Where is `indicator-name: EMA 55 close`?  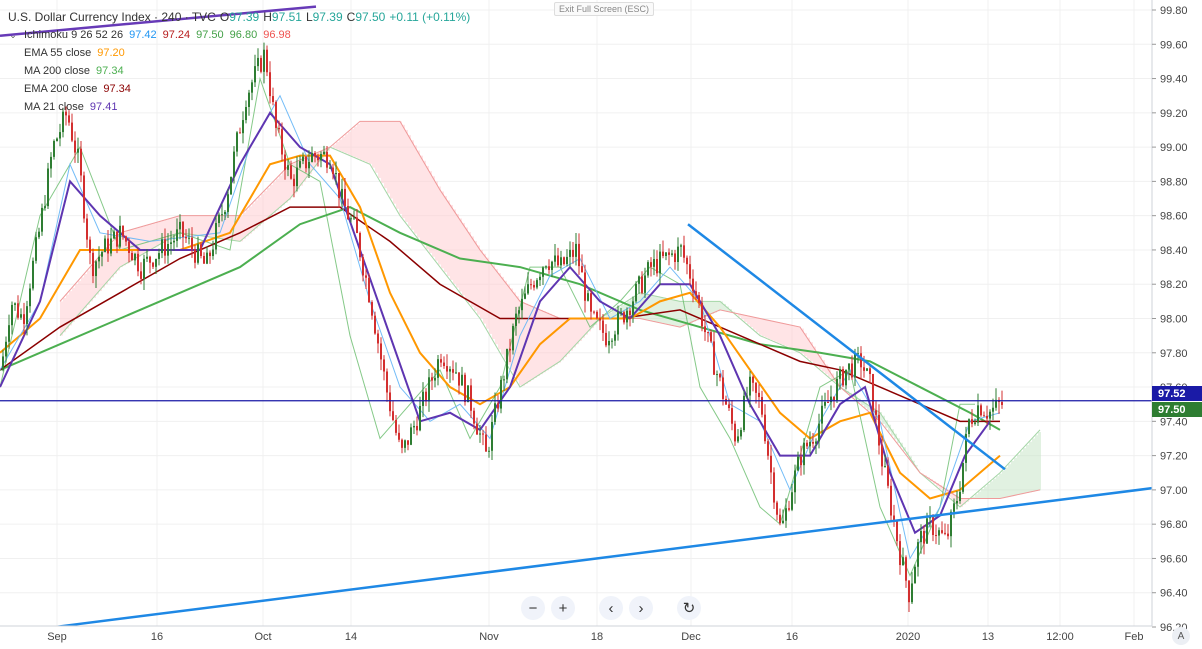
indicator-name: EMA 55 close is located at coordinates (58, 53).